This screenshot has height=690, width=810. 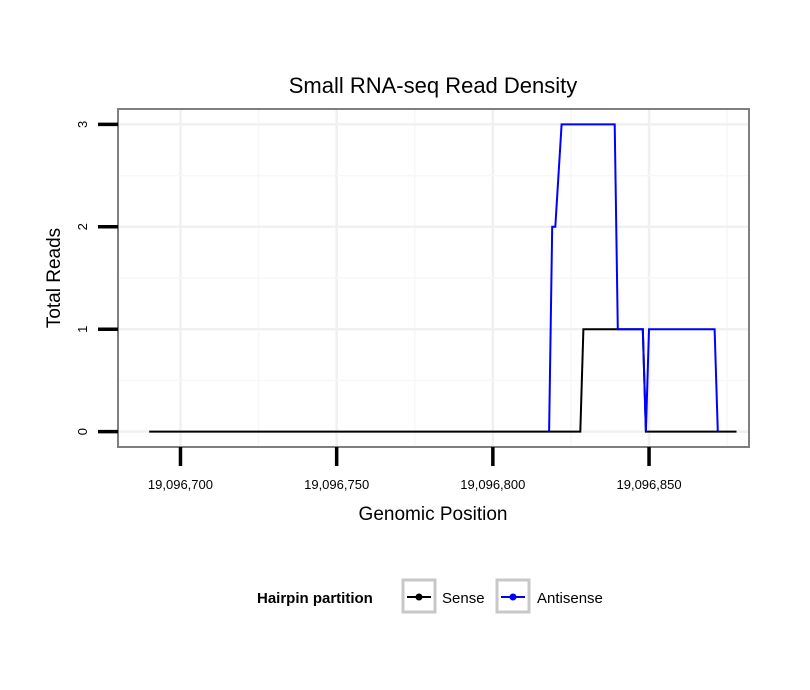 I want to click on series-line-sense, so click(x=443, y=380).